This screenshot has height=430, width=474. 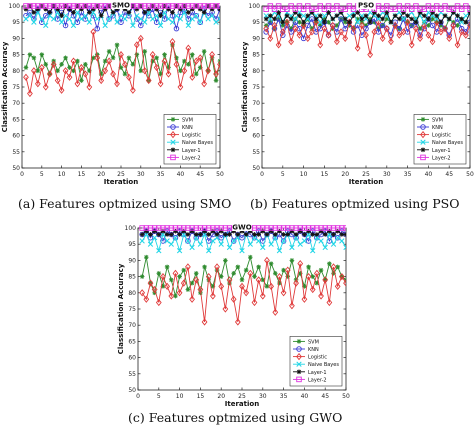 I want to click on y-axis-label: Classification Accuracy, so click(x=245, y=86).